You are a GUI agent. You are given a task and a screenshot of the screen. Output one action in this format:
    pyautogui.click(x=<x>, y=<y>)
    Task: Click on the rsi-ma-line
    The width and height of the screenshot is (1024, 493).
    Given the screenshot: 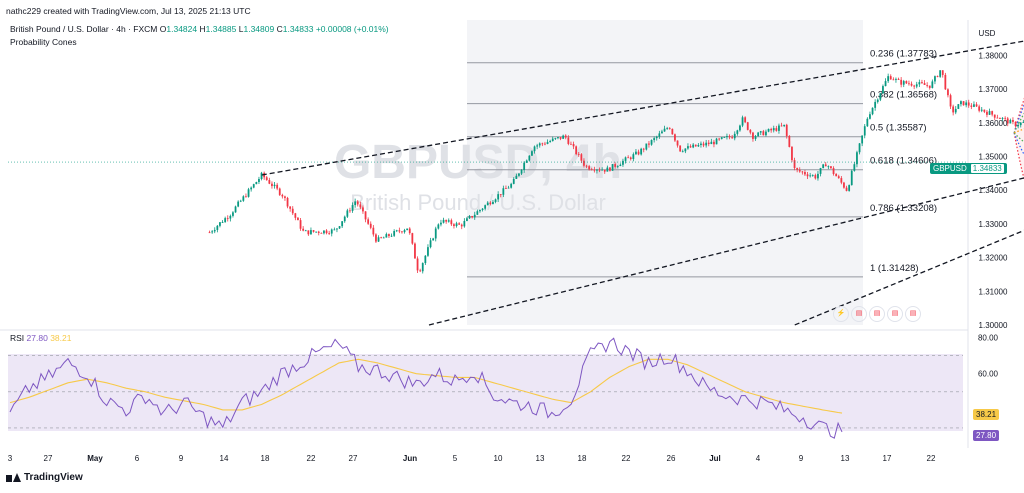 What is the action you would take?
    pyautogui.click(x=426, y=386)
    